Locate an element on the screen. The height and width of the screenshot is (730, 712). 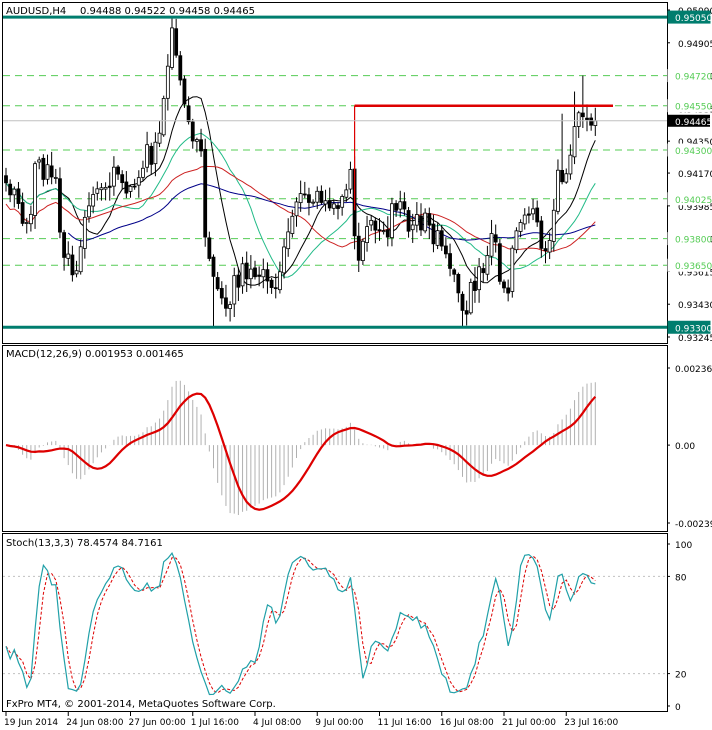
level-label: 0.93800 is located at coordinates (693, 241).